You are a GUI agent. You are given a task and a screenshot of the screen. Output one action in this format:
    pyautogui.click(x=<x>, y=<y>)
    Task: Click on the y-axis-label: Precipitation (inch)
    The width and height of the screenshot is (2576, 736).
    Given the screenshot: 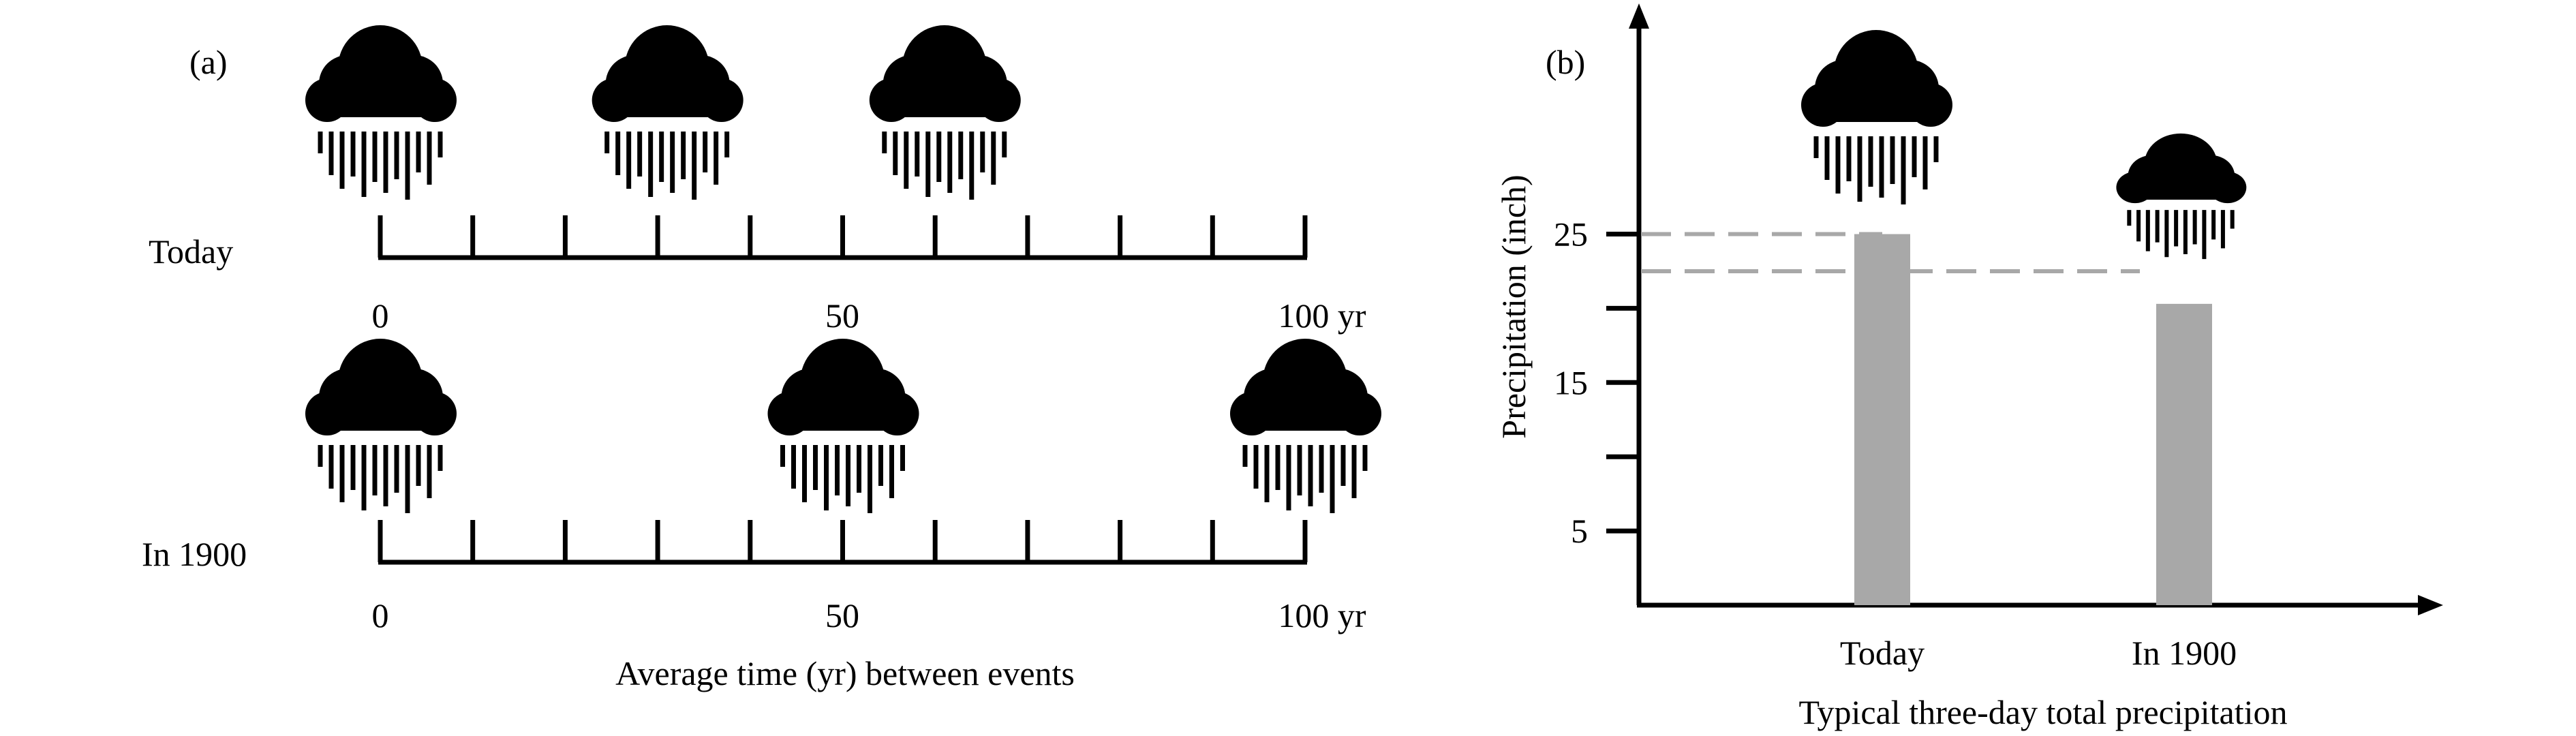 What is the action you would take?
    pyautogui.click(x=1513, y=306)
    